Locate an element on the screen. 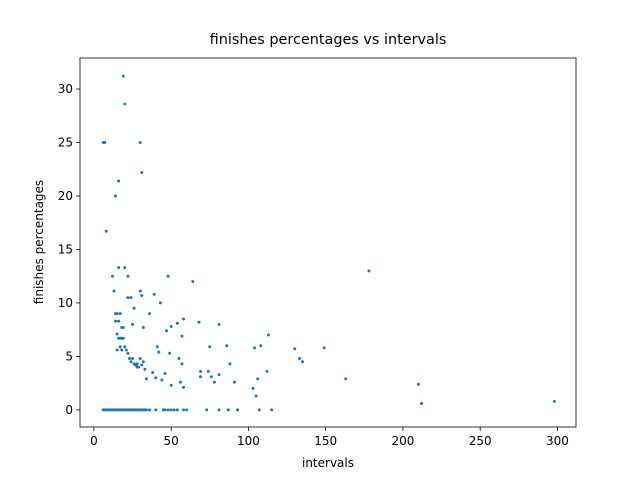  y-tick-label: 30 is located at coordinates (65, 89).